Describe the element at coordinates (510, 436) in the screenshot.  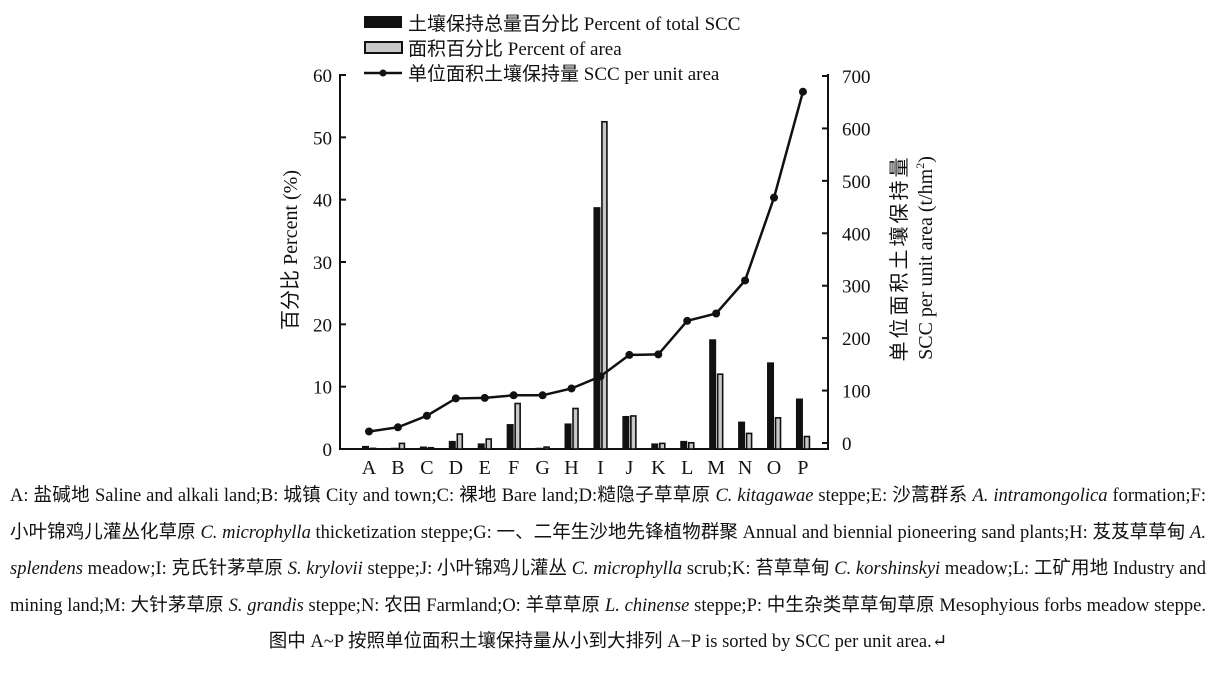
I see `bar-total-scc-F` at that location.